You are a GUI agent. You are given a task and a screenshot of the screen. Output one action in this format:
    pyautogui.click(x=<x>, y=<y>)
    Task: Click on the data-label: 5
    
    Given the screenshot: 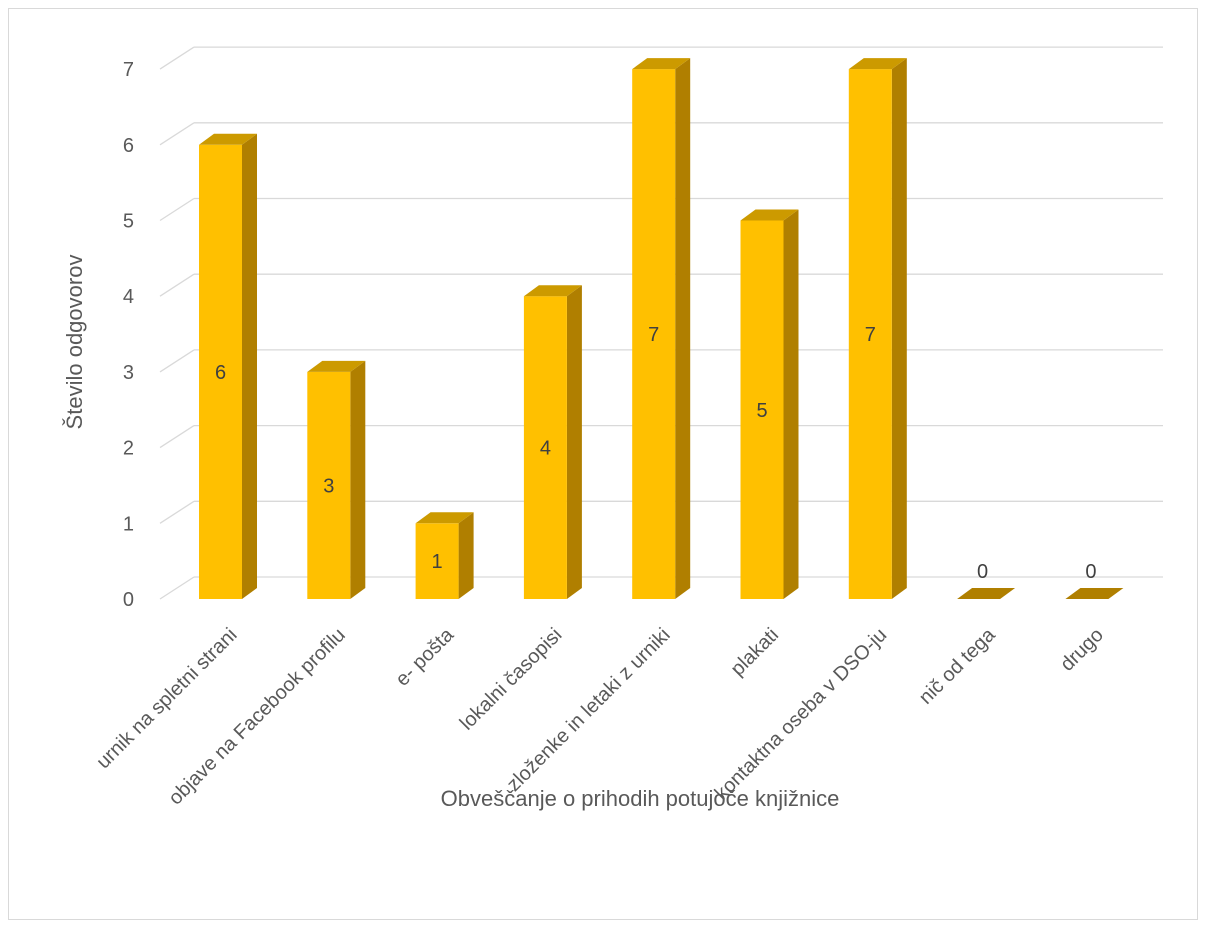 What is the action you would take?
    pyautogui.click(x=761, y=411)
    